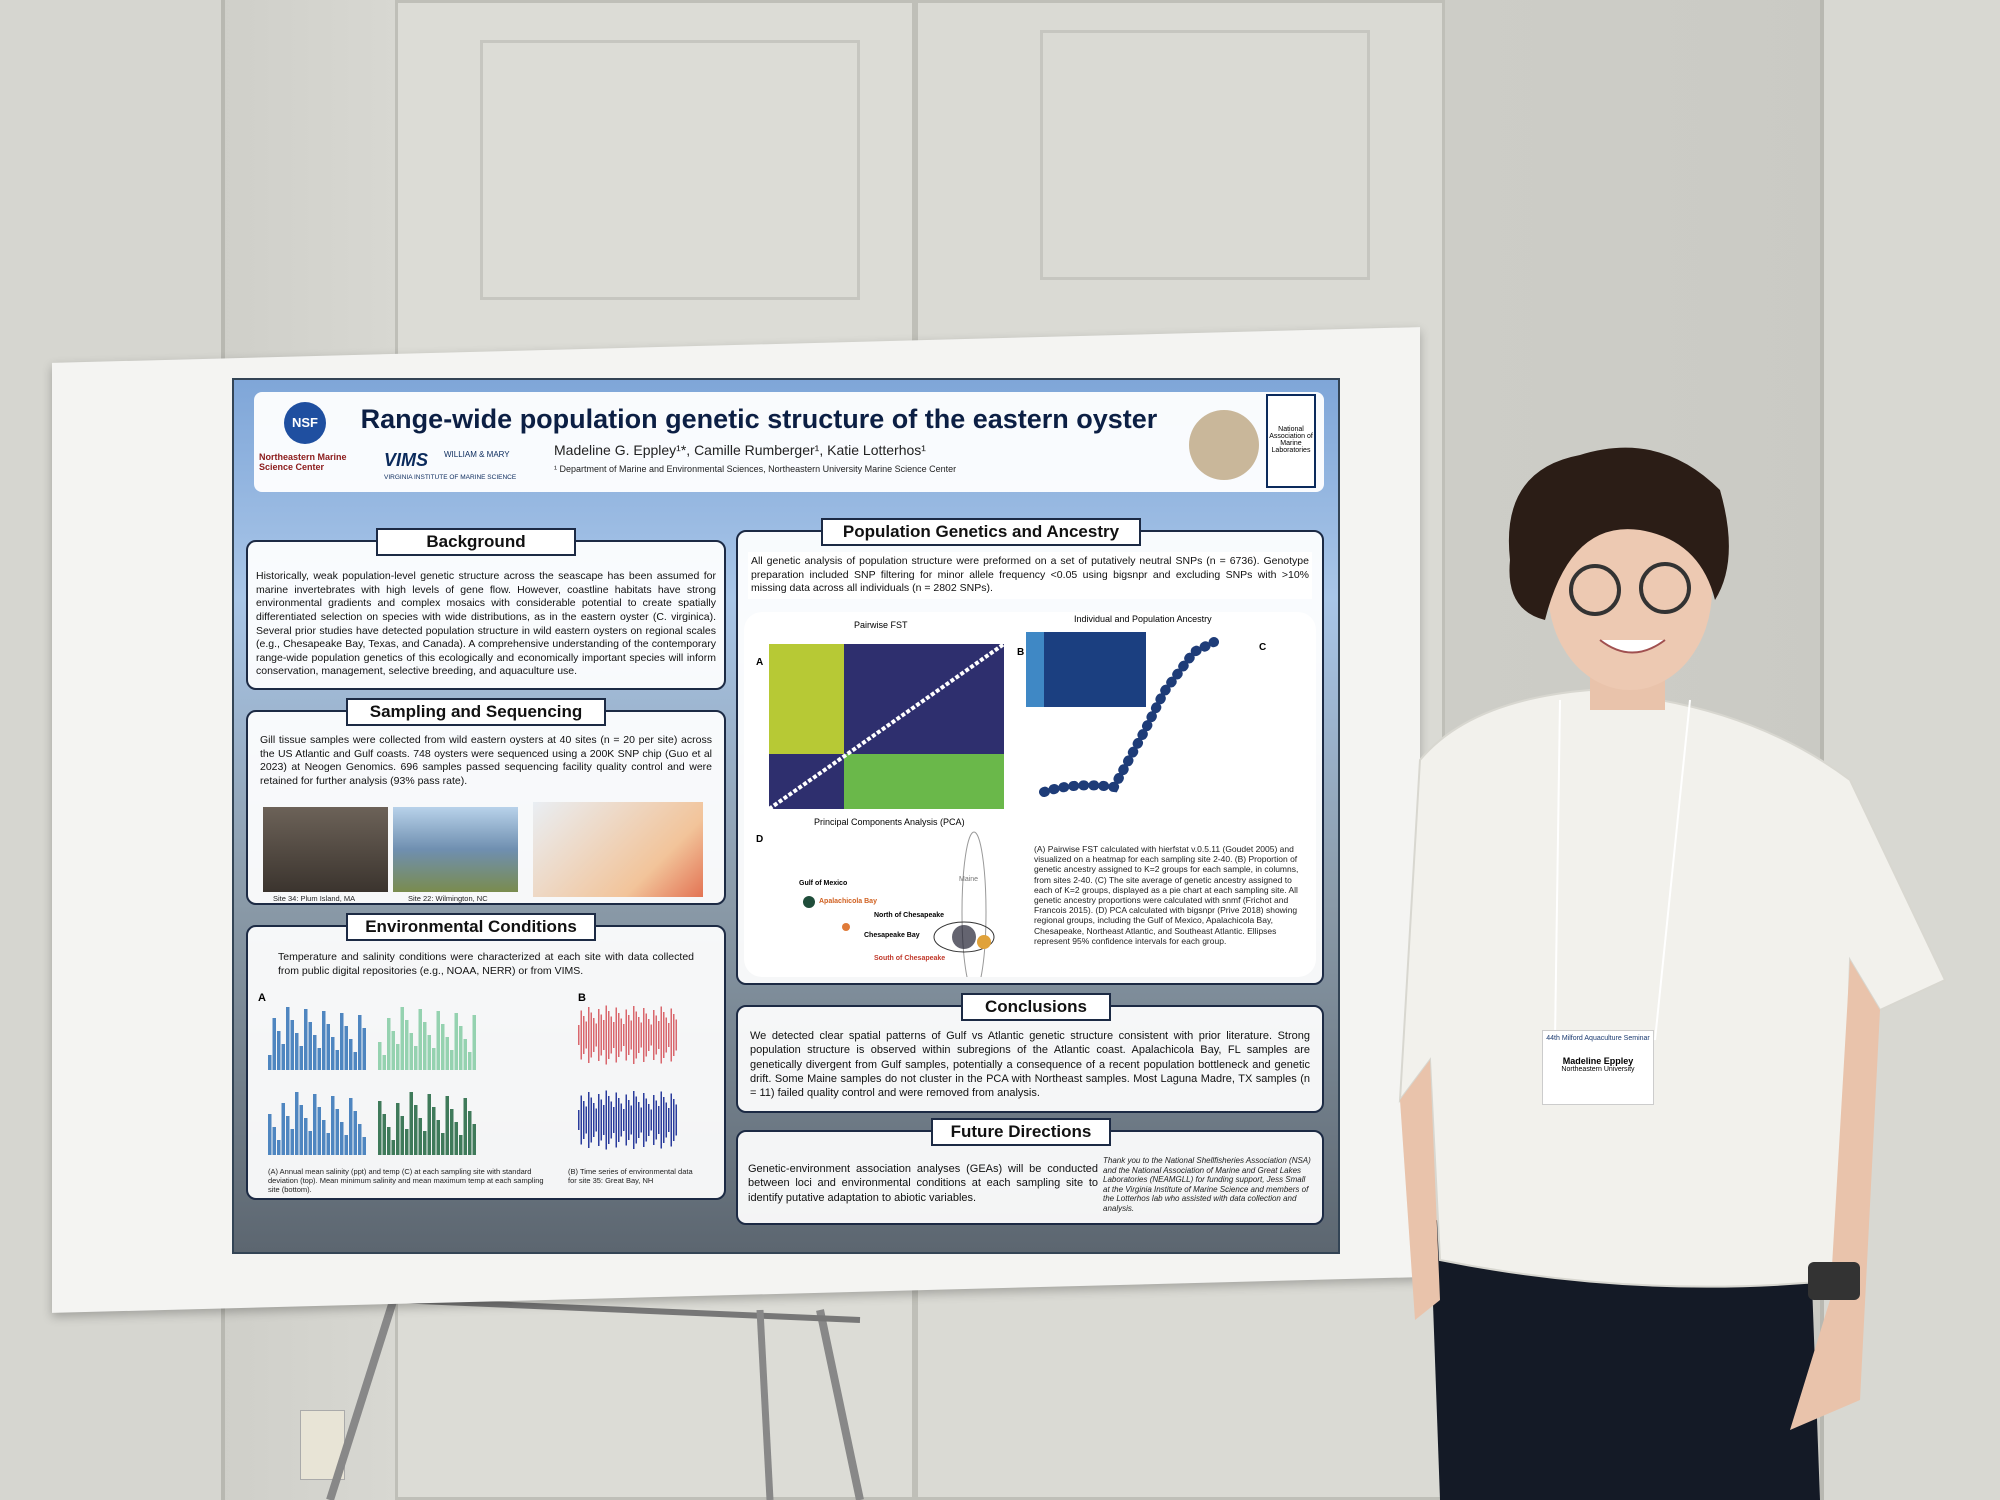 The width and height of the screenshot is (2000, 1500). Describe the element at coordinates (823, 883) in the screenshot. I see `pca-group: Gulf of Mexico` at that location.